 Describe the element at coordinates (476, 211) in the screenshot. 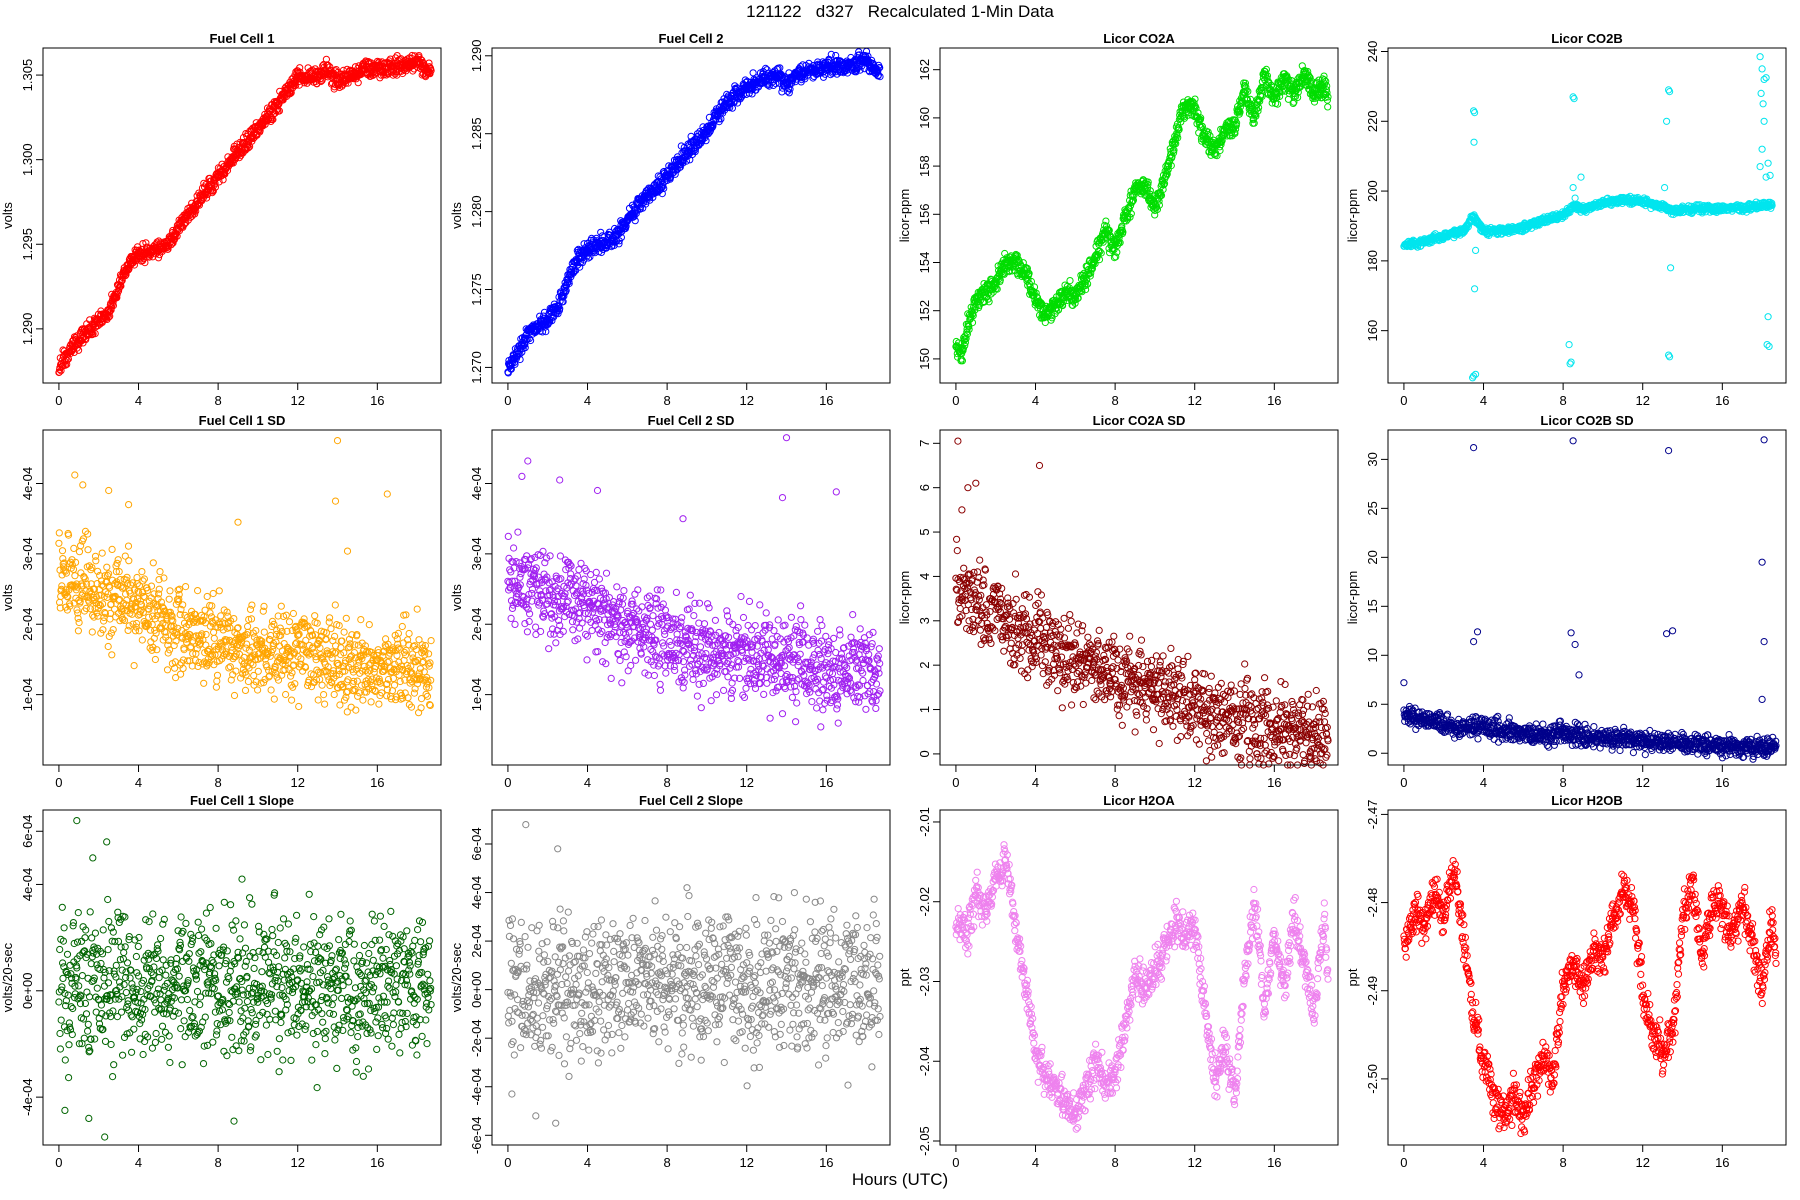

I see `y-tick-label: 1.280` at that location.